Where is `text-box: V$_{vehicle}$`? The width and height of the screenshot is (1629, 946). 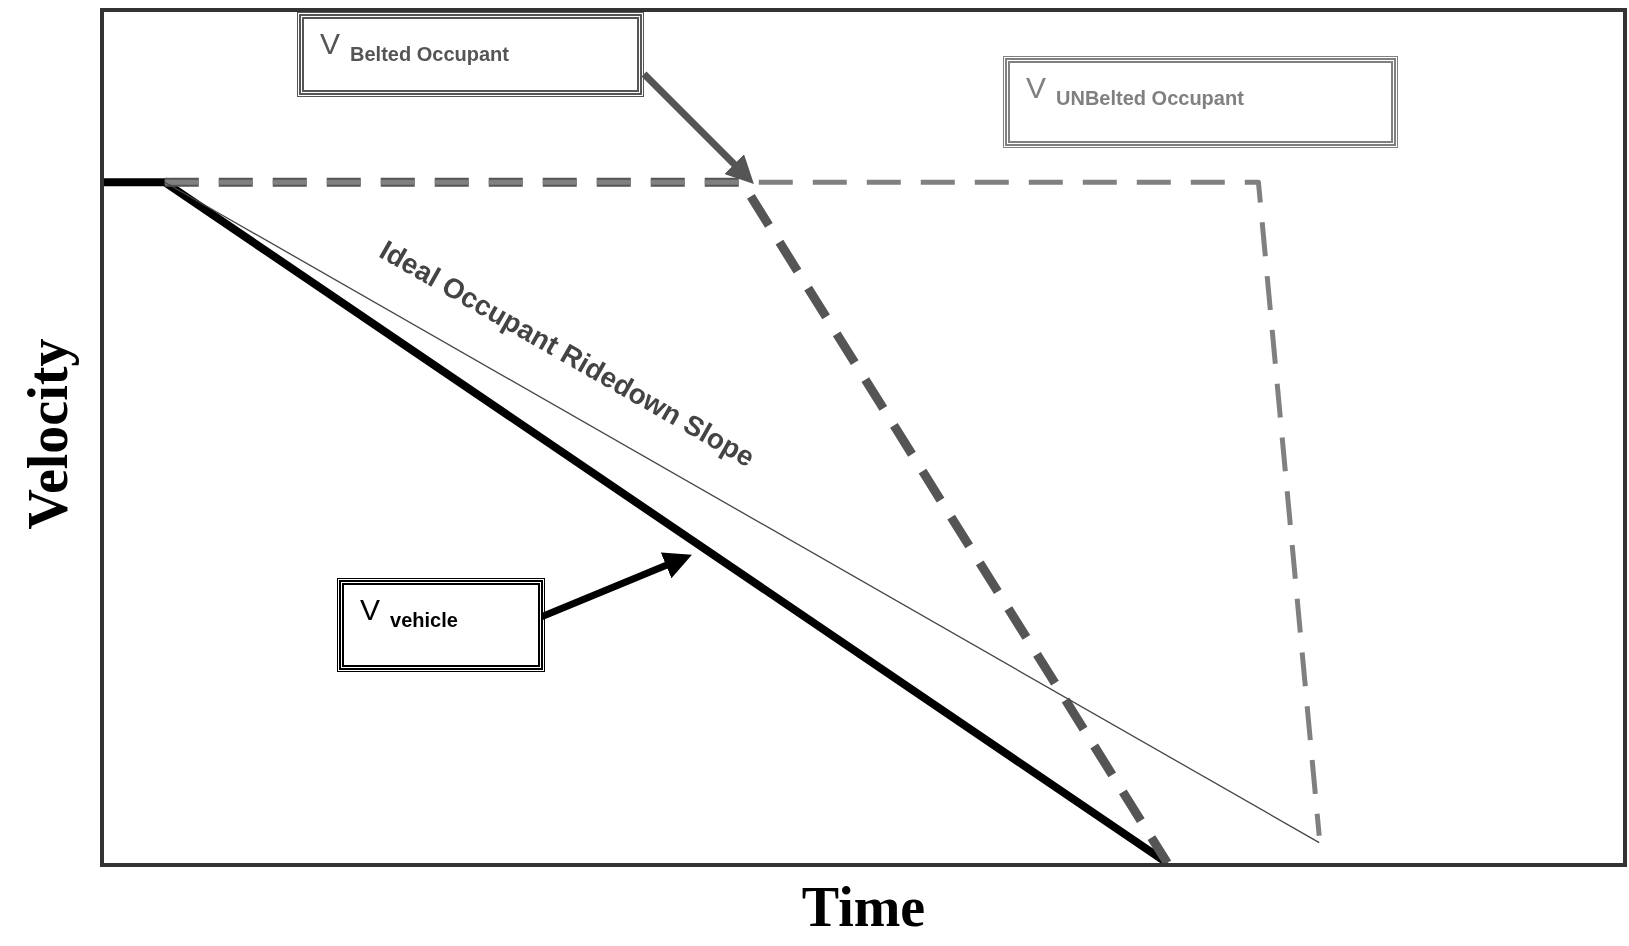 text-box: V$_{vehicle}$ is located at coordinates (441, 625).